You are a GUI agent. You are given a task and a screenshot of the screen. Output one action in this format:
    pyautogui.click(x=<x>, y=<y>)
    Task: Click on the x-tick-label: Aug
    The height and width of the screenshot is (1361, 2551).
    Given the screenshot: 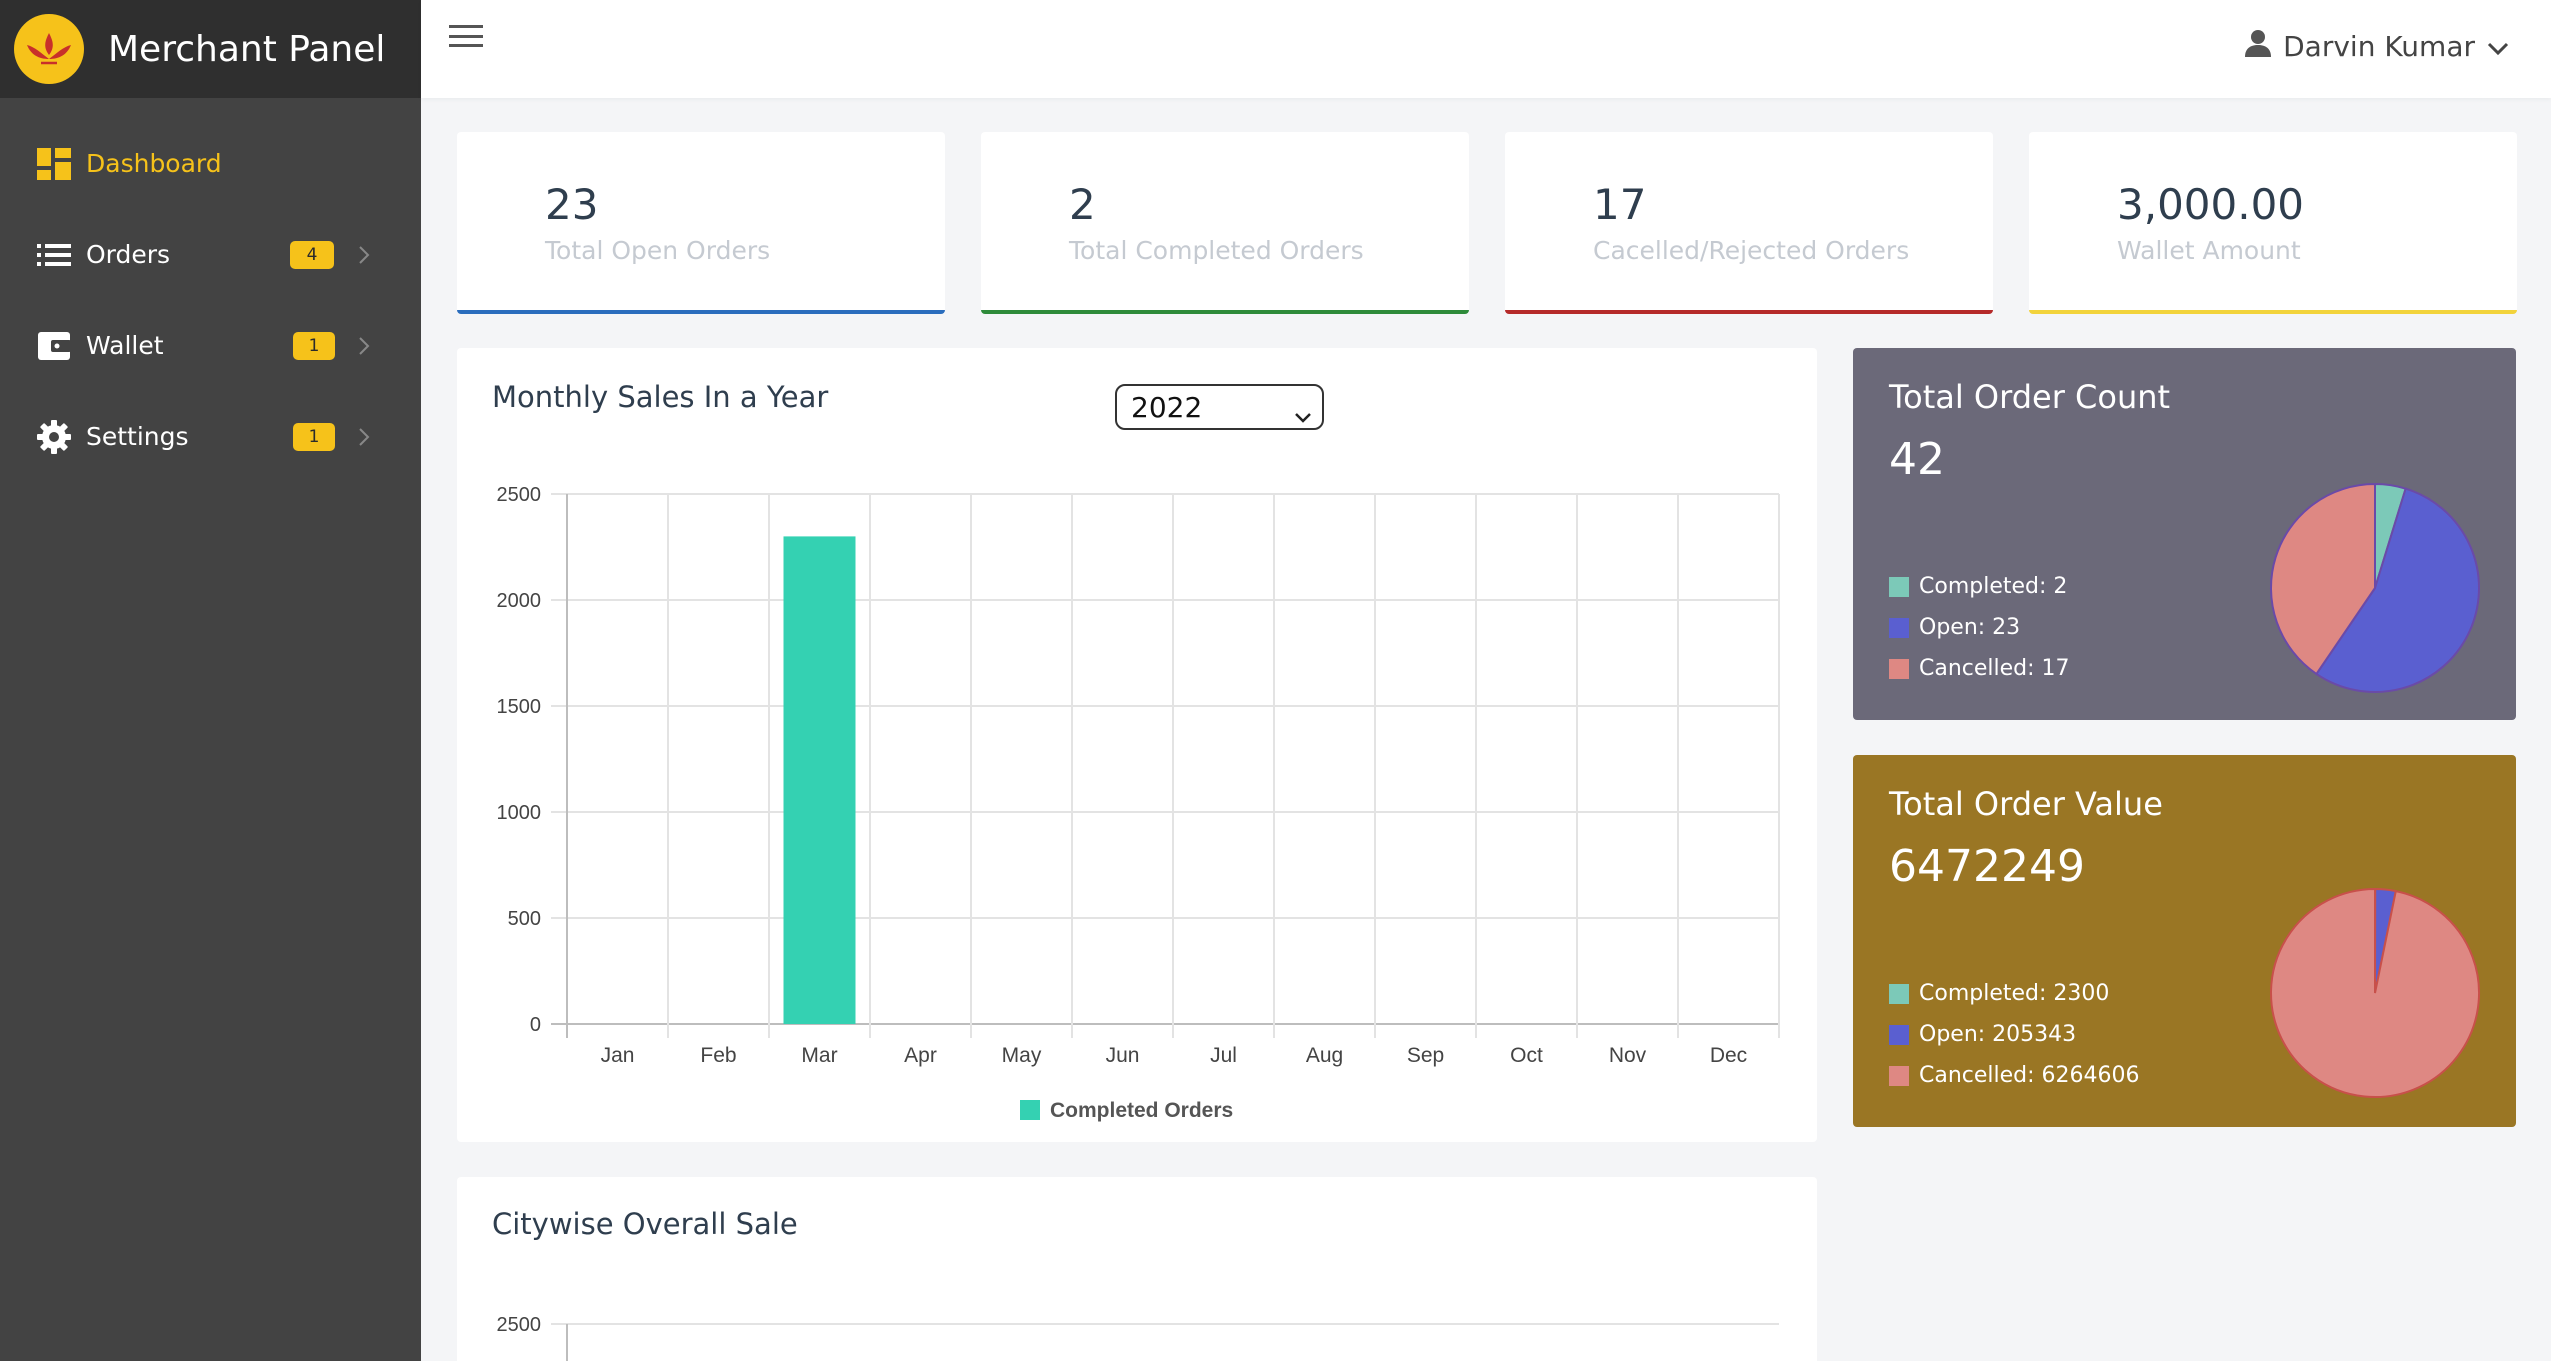 What is the action you would take?
    pyautogui.click(x=1324, y=1055)
    